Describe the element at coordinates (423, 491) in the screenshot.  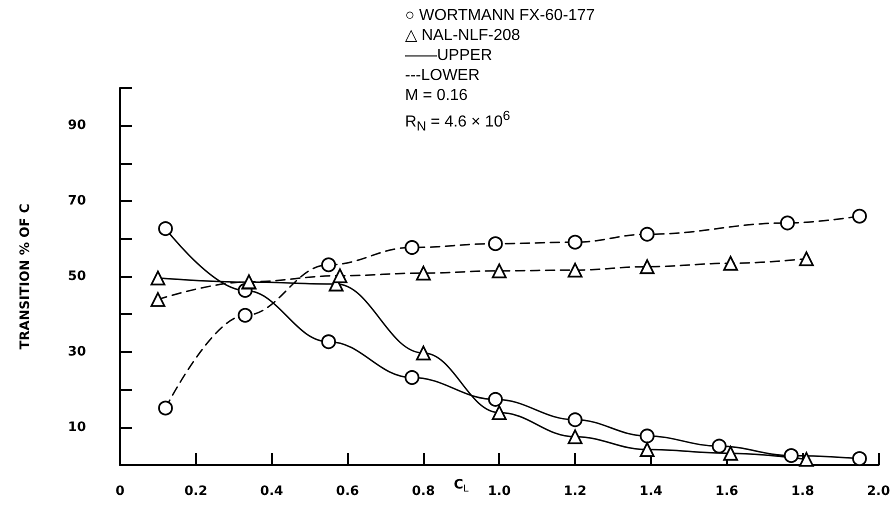
I see `x-tick-label: 0.8` at that location.